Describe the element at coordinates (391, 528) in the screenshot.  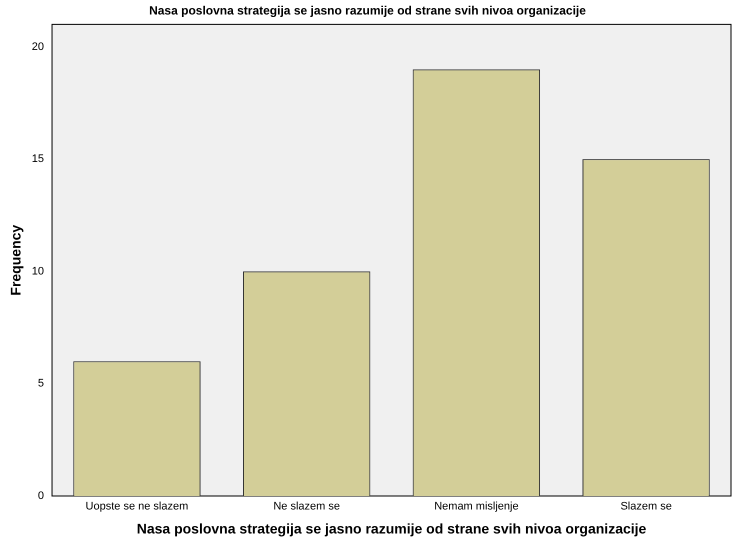
I see `x-axis-title: Nasa poslovna strategija se jasno razumije od strane svih nivoa organizacije` at that location.